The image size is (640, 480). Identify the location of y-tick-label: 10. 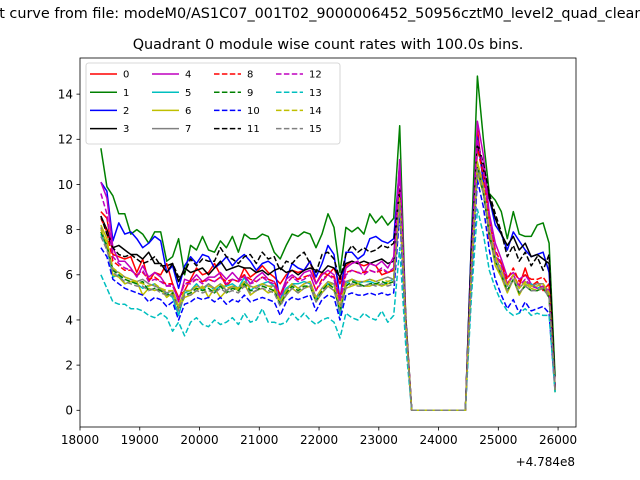
(65, 185).